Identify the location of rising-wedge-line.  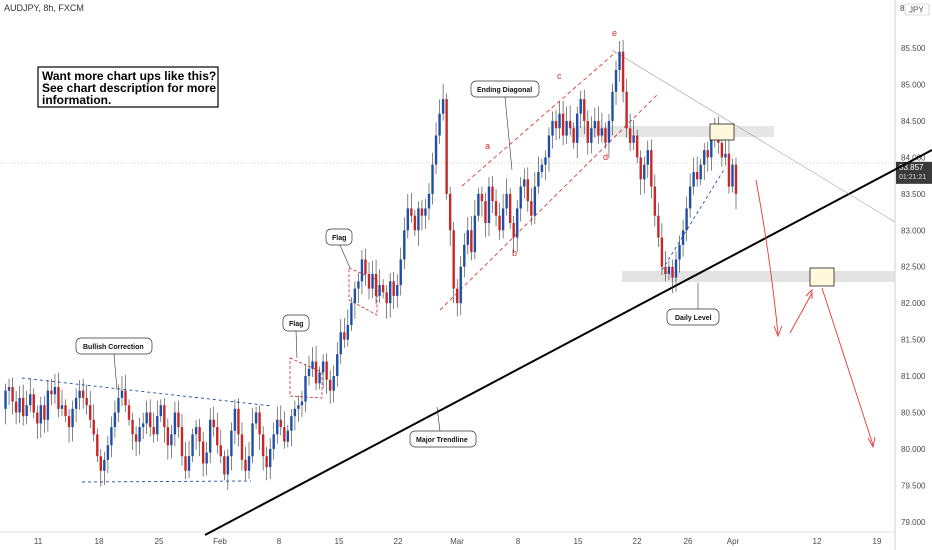
(693, 219).